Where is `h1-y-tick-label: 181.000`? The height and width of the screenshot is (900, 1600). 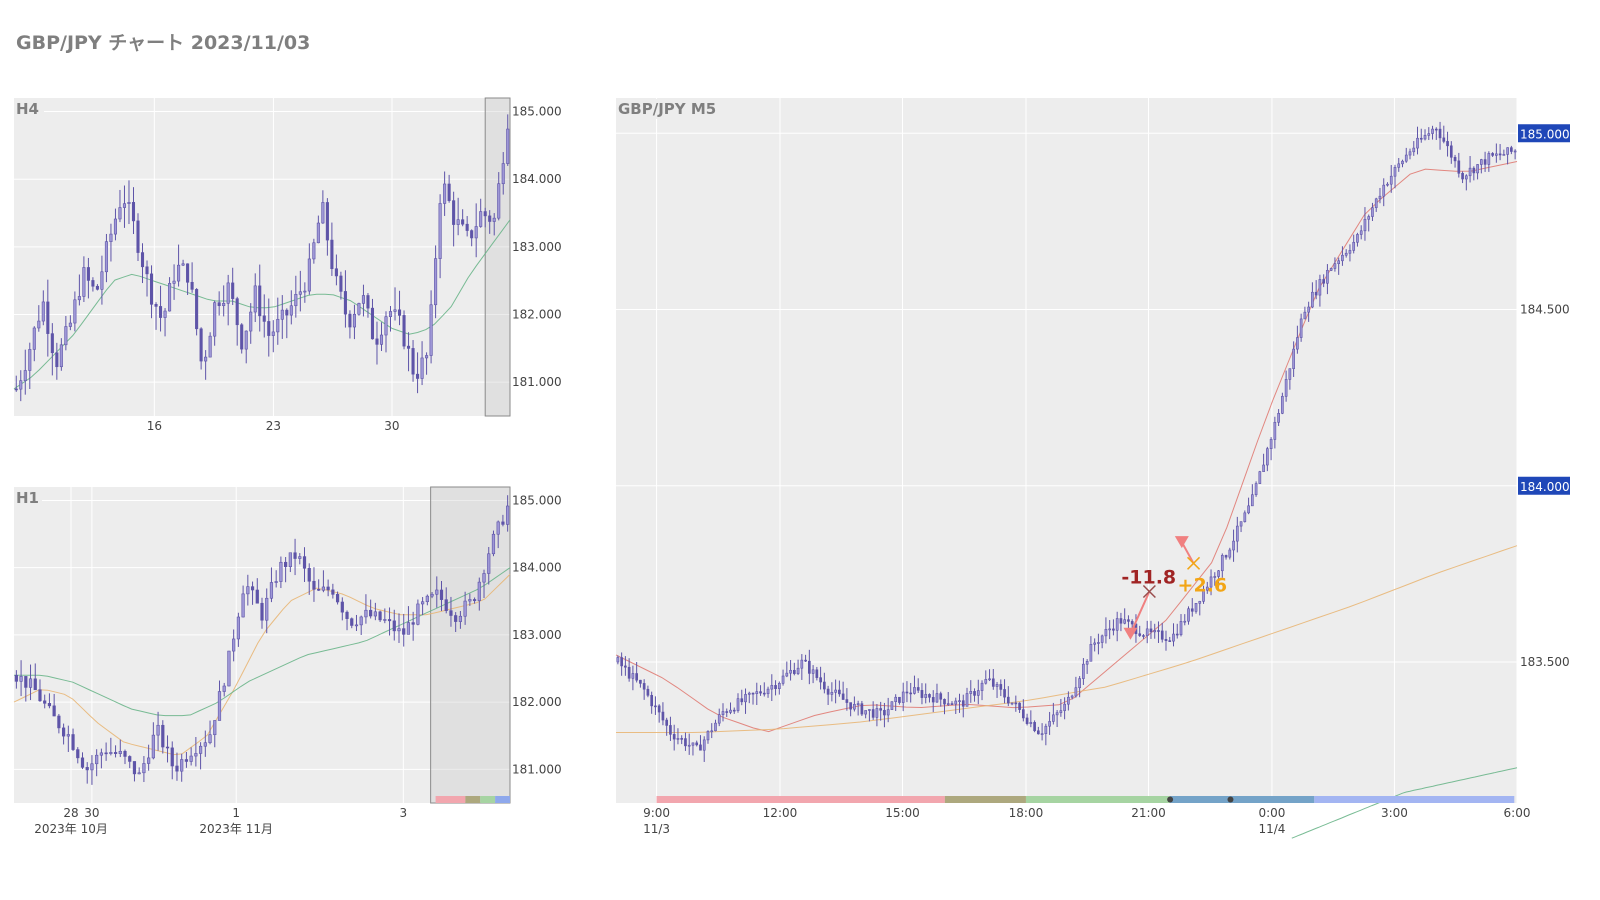 h1-y-tick-label: 181.000 is located at coordinates (537, 769).